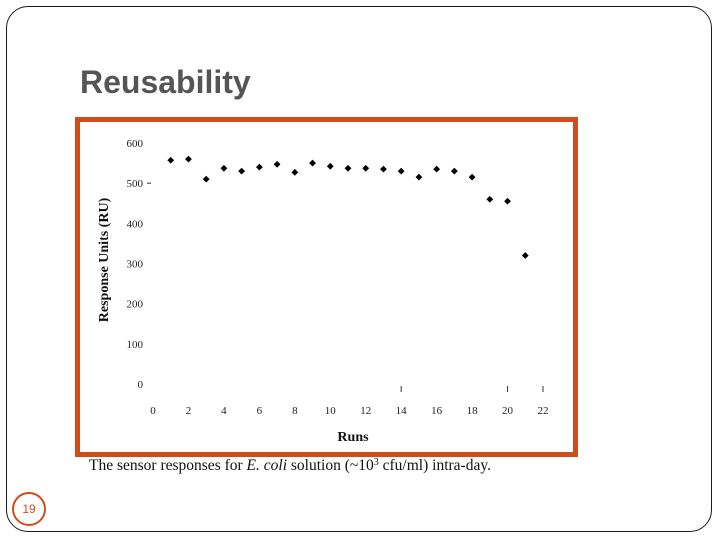 The width and height of the screenshot is (720, 540). Describe the element at coordinates (348, 207) in the screenshot. I see `marks-layer` at that location.